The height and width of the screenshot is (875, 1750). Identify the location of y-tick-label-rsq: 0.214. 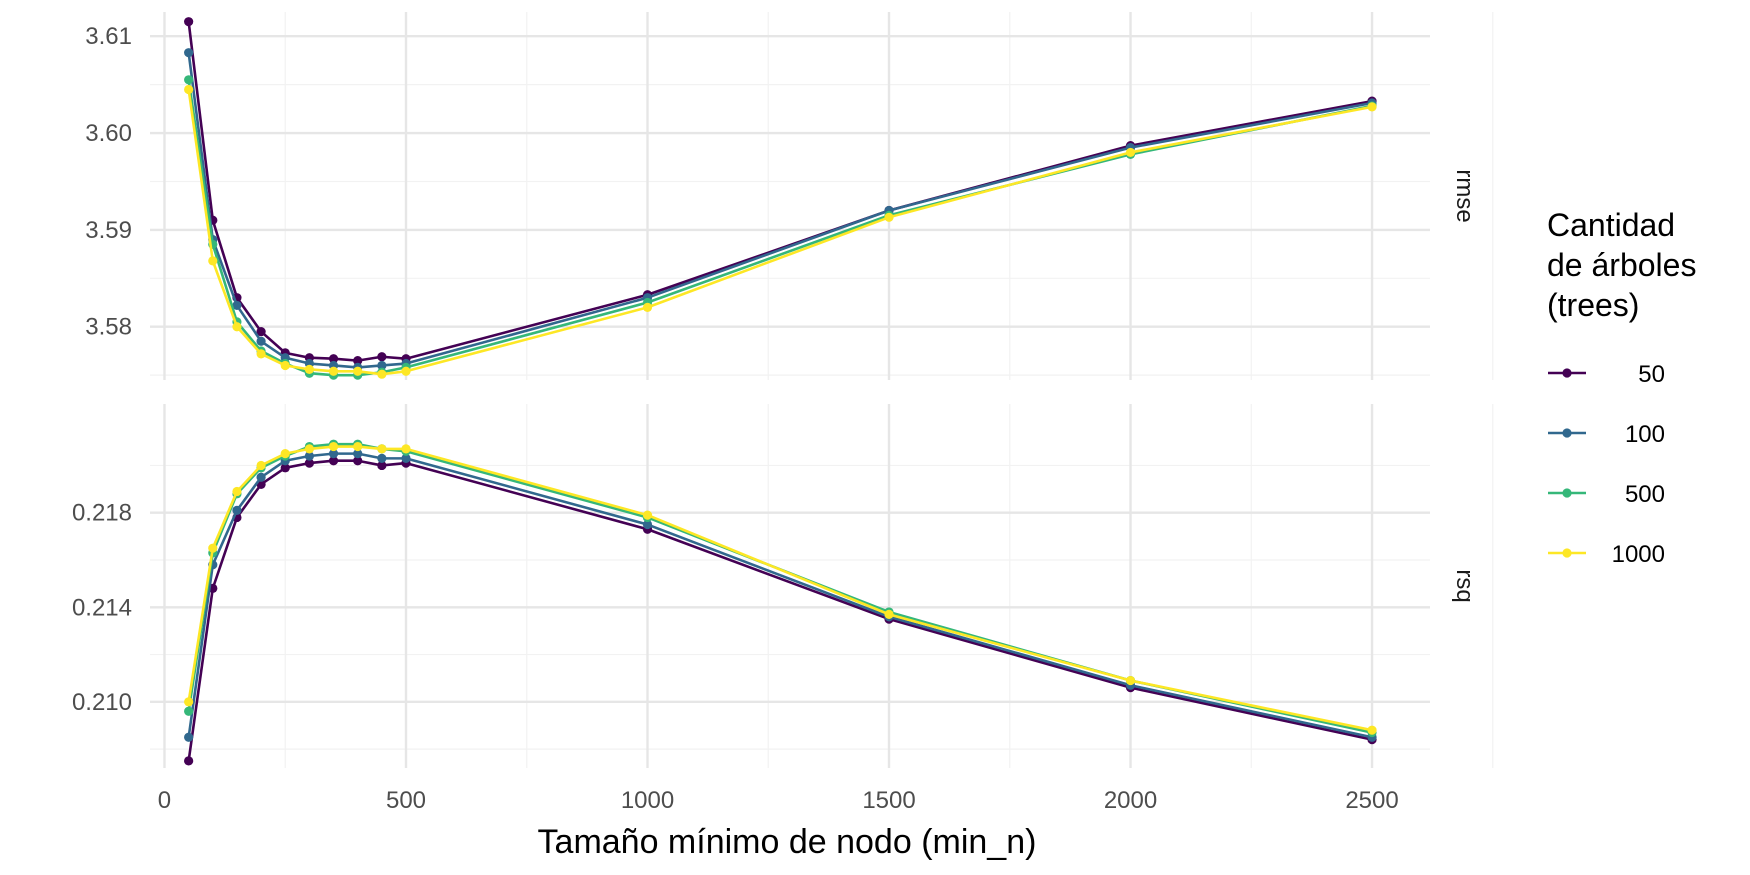
(102, 607).